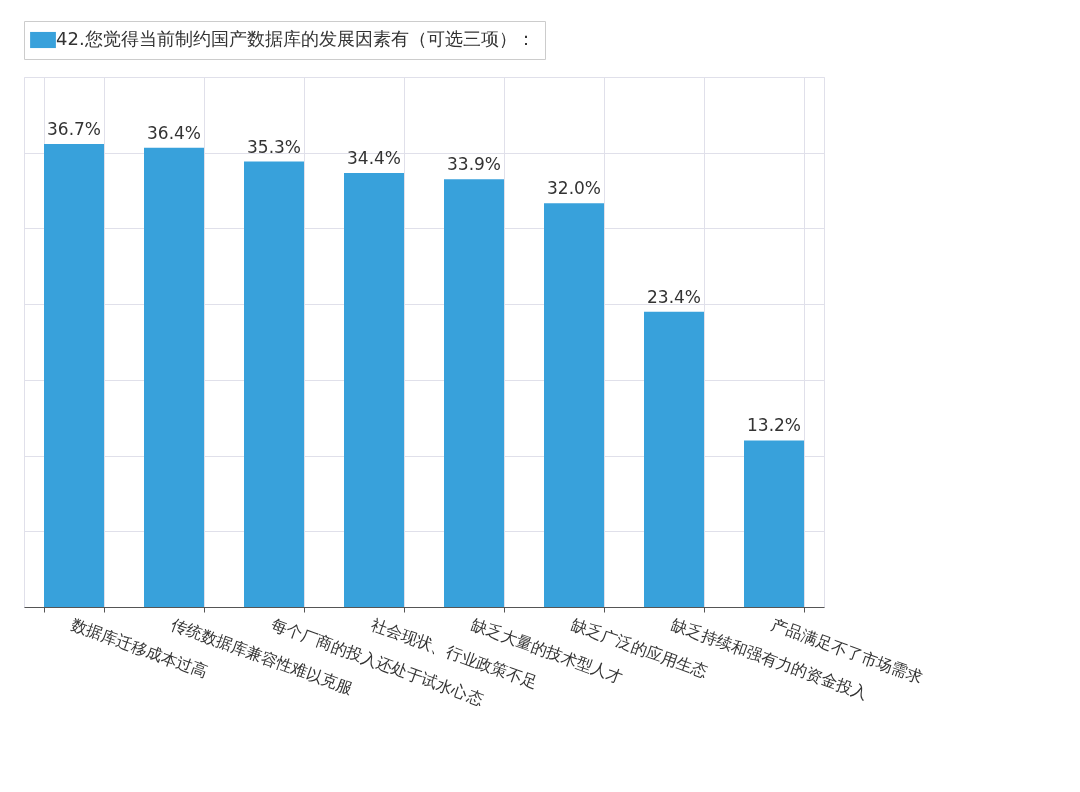  Describe the element at coordinates (274, 146) in the screenshot. I see `data-label: 35.3%` at that location.